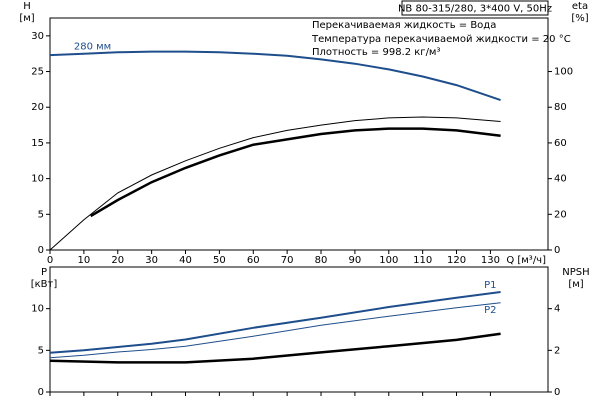 This screenshot has width=600, height=400. Describe the element at coordinates (557, 350) in the screenshot. I see `y2-tick-label: 2` at that location.